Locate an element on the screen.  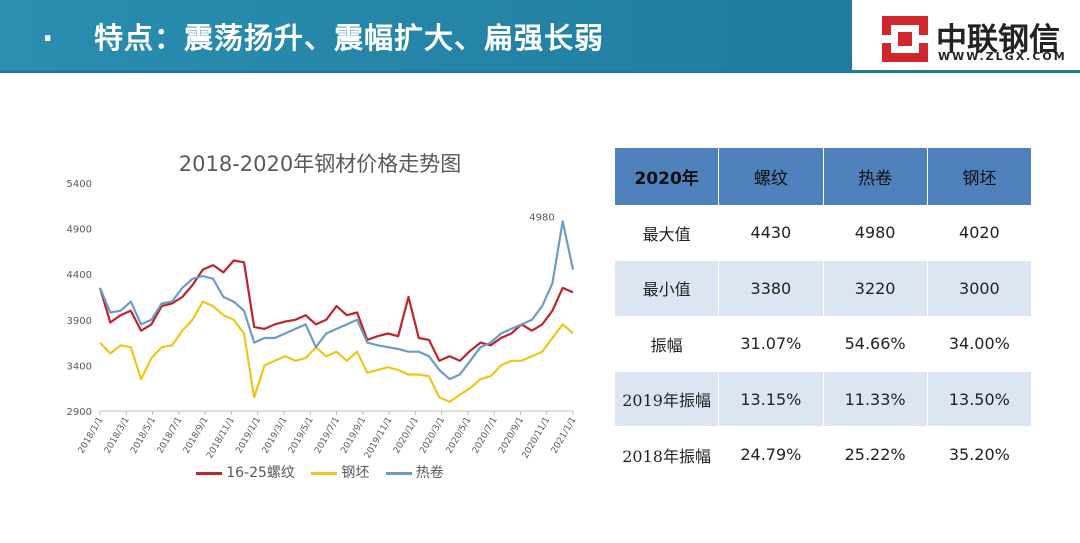
chart-title: 2018-2020年钢材价格走势图 is located at coordinates (320, 164).